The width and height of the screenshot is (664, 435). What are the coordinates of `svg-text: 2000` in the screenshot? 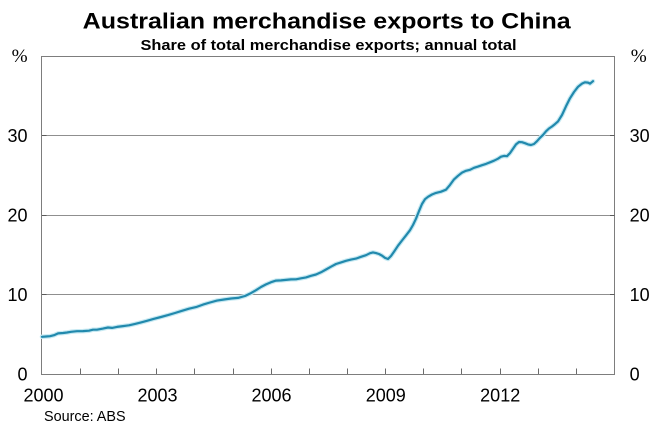 It's located at (43, 396).